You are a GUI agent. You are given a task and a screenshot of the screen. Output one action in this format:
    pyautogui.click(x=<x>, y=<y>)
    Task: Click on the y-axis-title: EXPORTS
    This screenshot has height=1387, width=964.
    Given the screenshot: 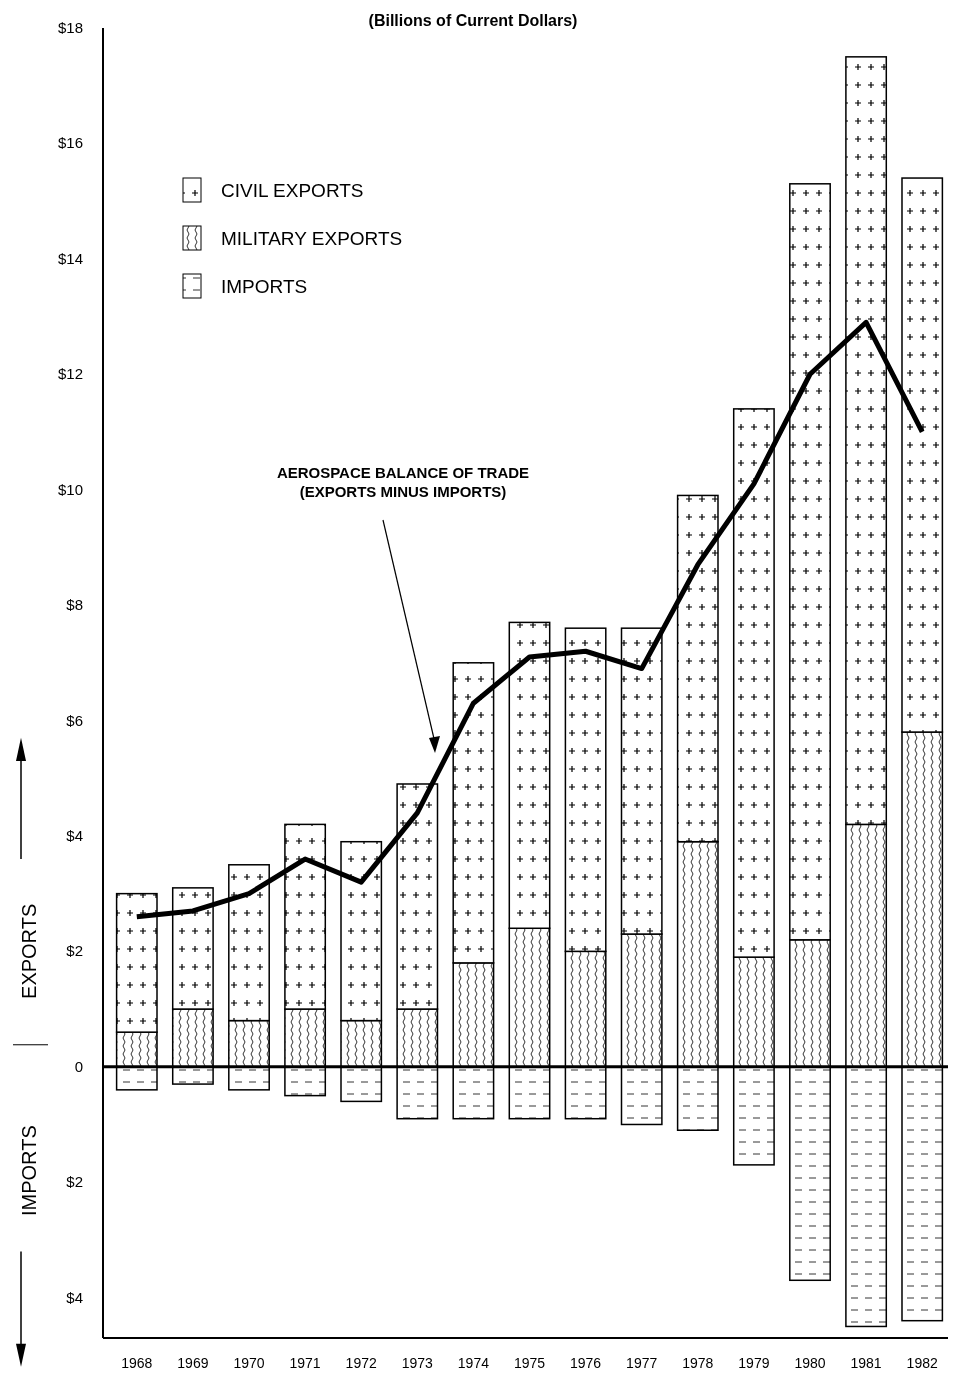 What is the action you would take?
    pyautogui.click(x=29, y=951)
    